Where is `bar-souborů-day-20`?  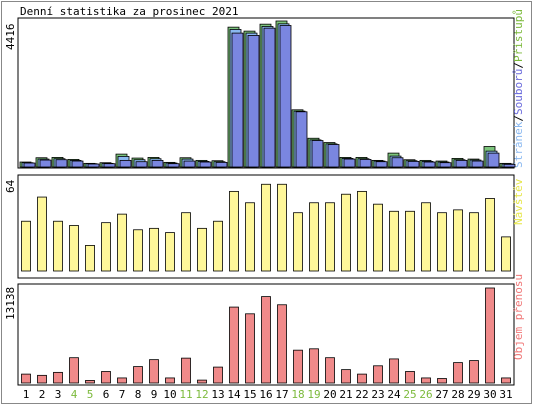
bar-souborů-day-20 is located at coordinates (333, 156).